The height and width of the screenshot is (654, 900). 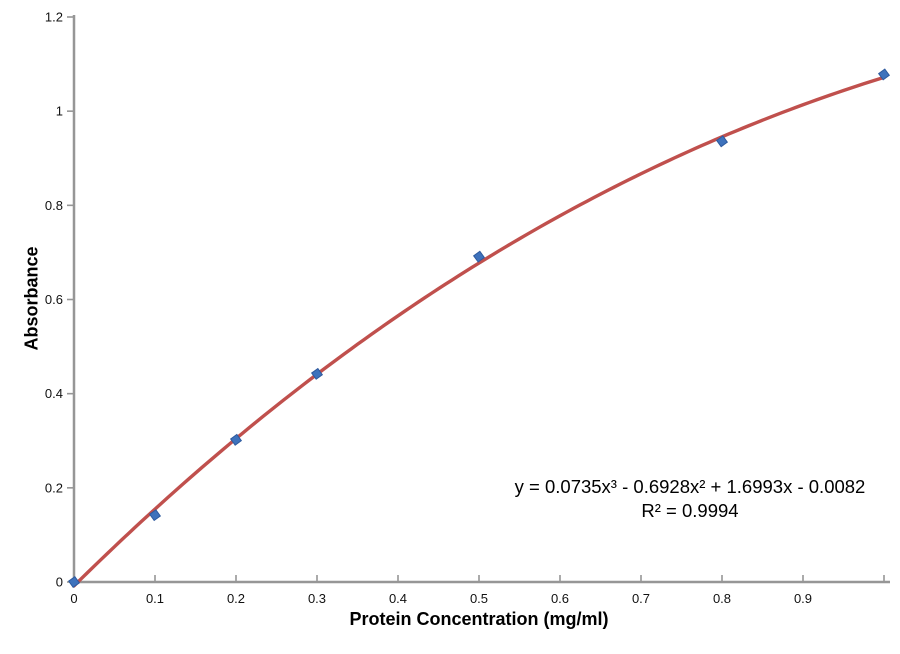 I want to click on y-tick-label: 1, so click(x=59, y=111).